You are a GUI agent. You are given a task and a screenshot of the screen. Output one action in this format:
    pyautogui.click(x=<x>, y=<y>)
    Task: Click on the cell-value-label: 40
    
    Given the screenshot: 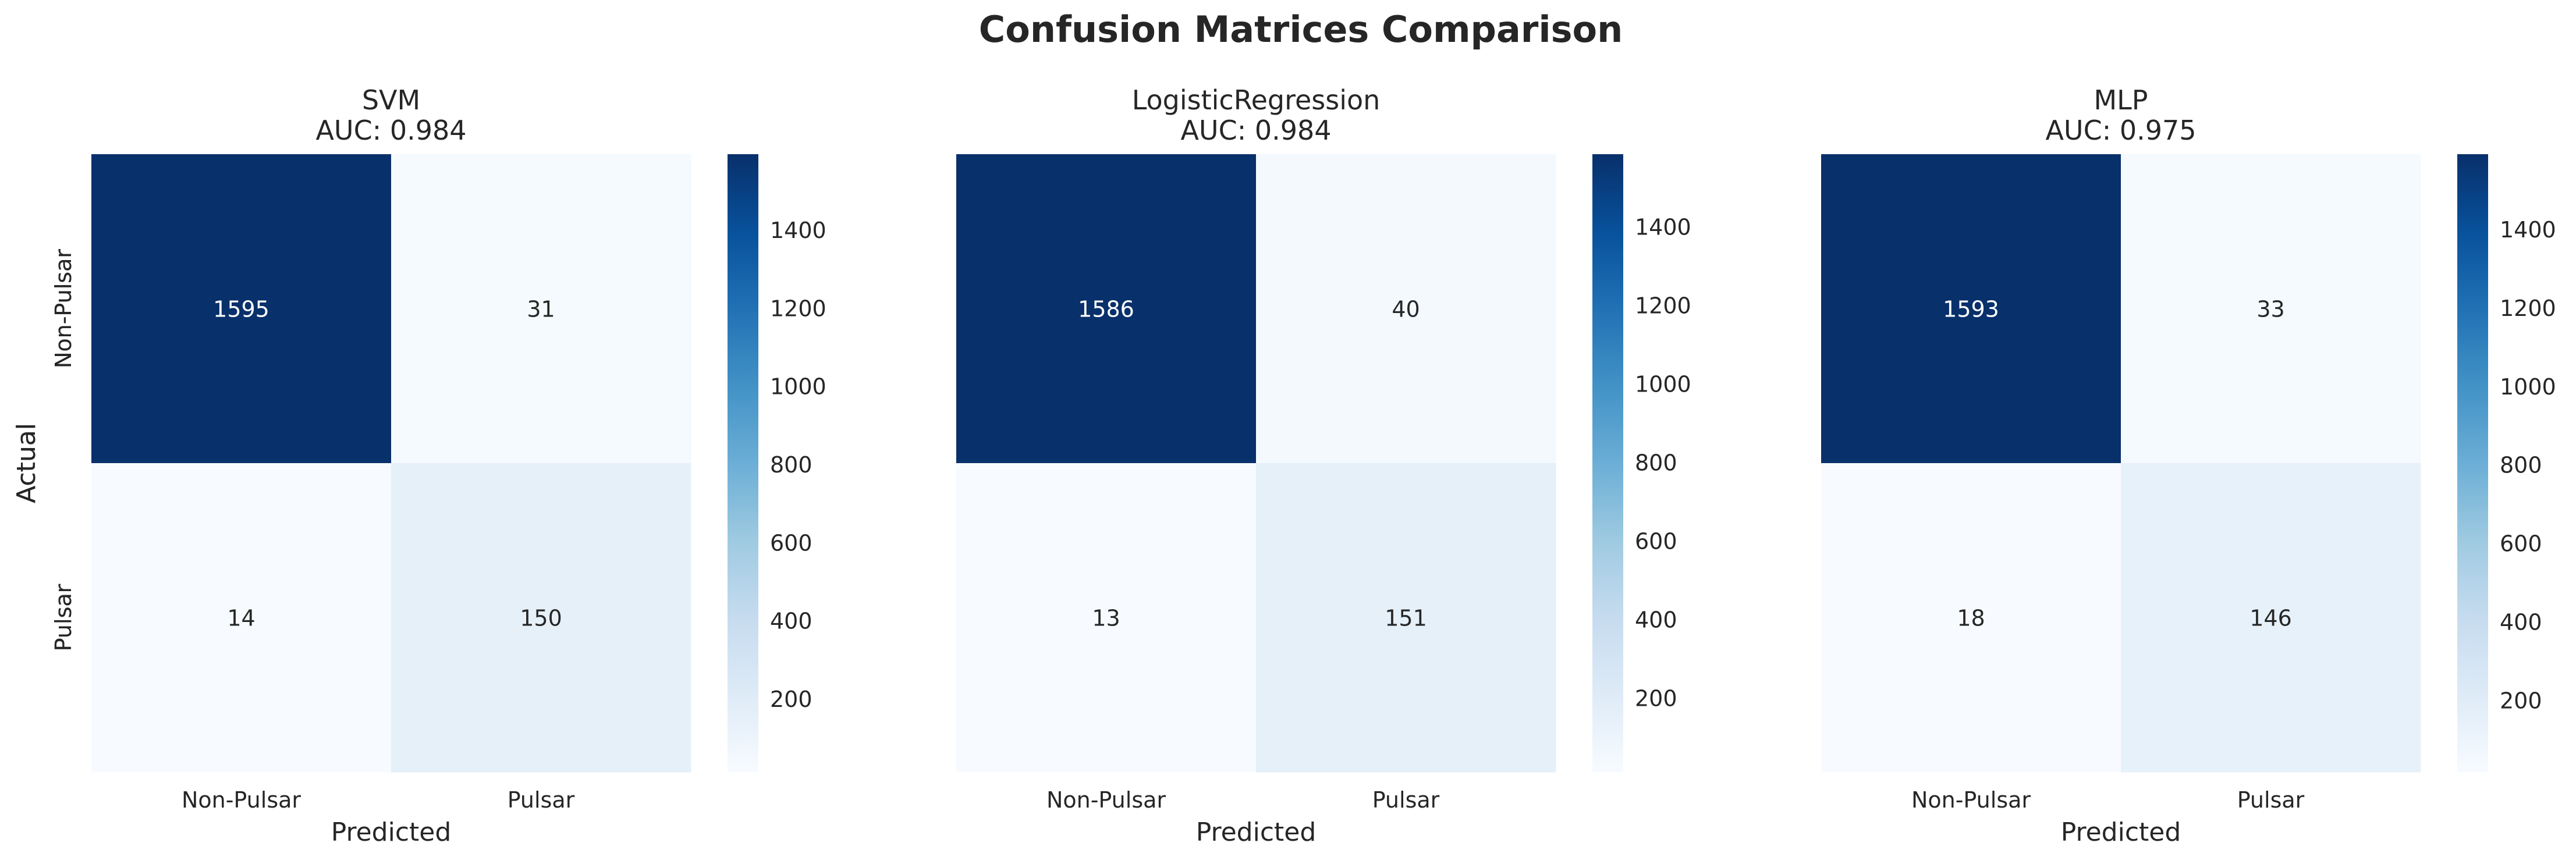 What is the action you would take?
    pyautogui.click(x=1406, y=309)
    